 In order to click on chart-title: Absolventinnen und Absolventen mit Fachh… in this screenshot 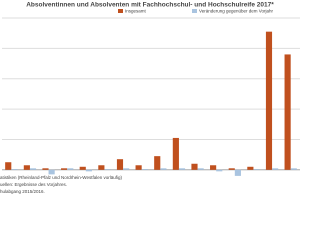, I will do `click(150, 5)`.